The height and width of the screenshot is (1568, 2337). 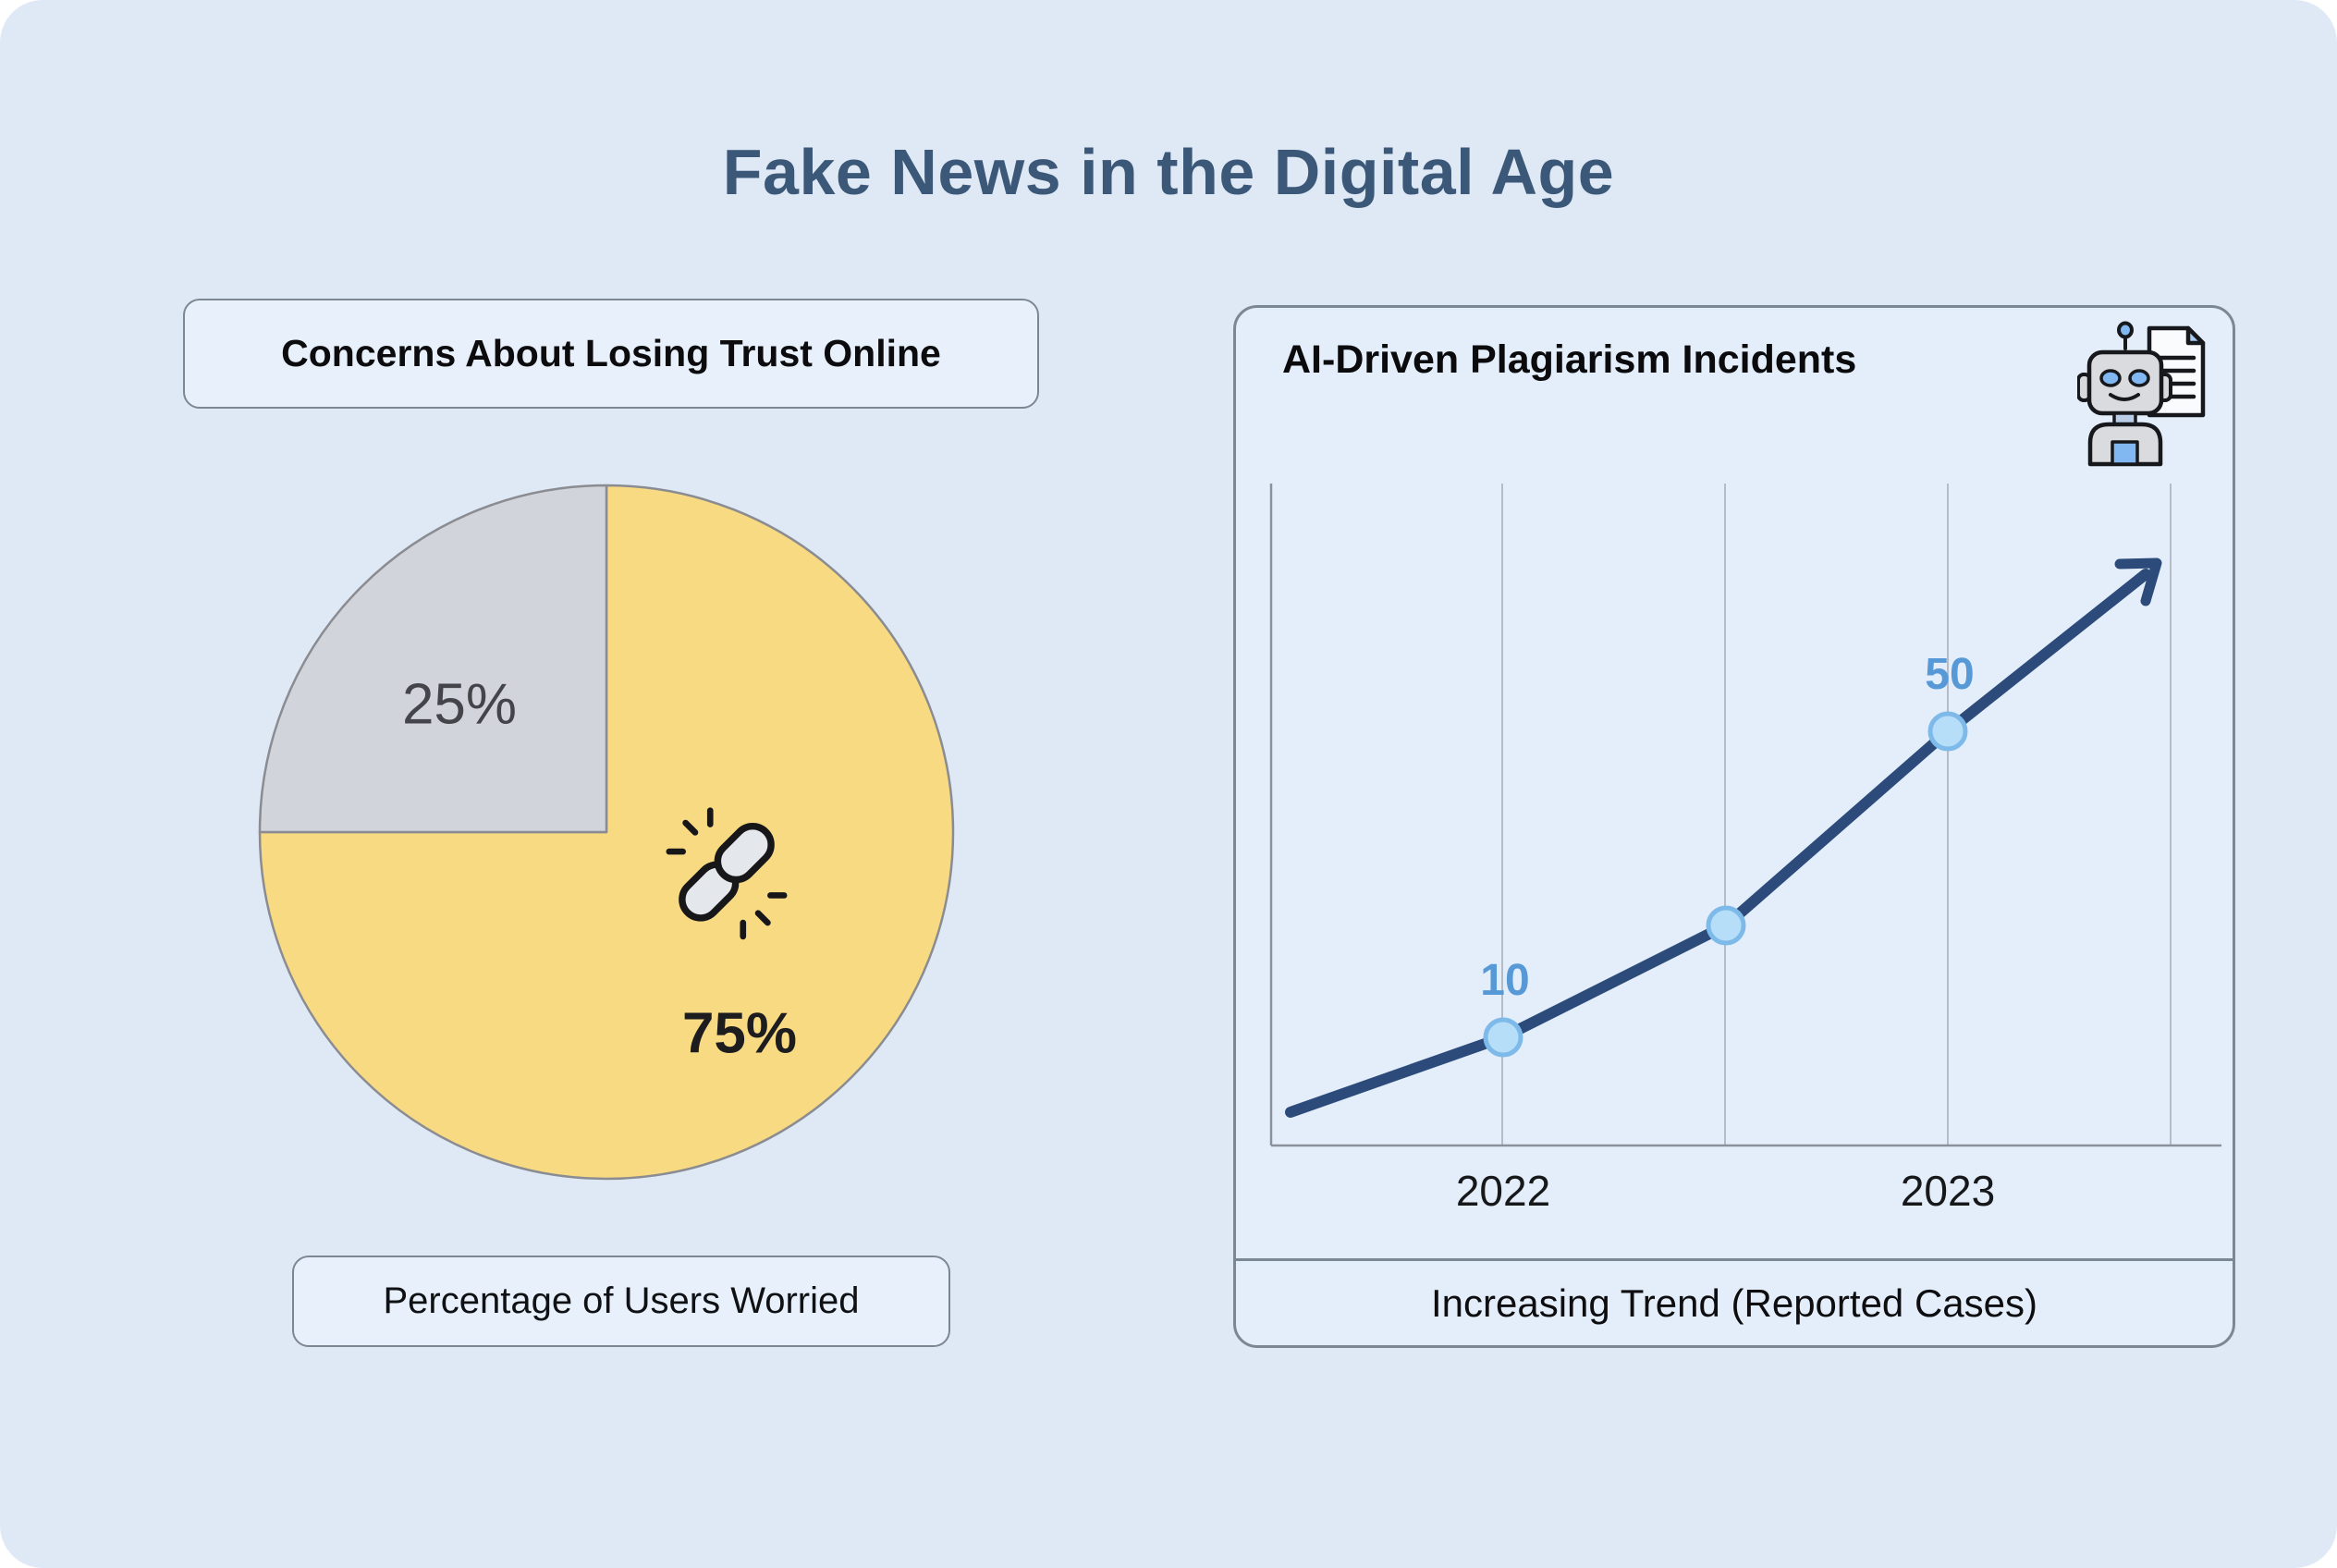 I want to click on pie-section-caption-text: Percentage of Users Worried, so click(x=621, y=1301).